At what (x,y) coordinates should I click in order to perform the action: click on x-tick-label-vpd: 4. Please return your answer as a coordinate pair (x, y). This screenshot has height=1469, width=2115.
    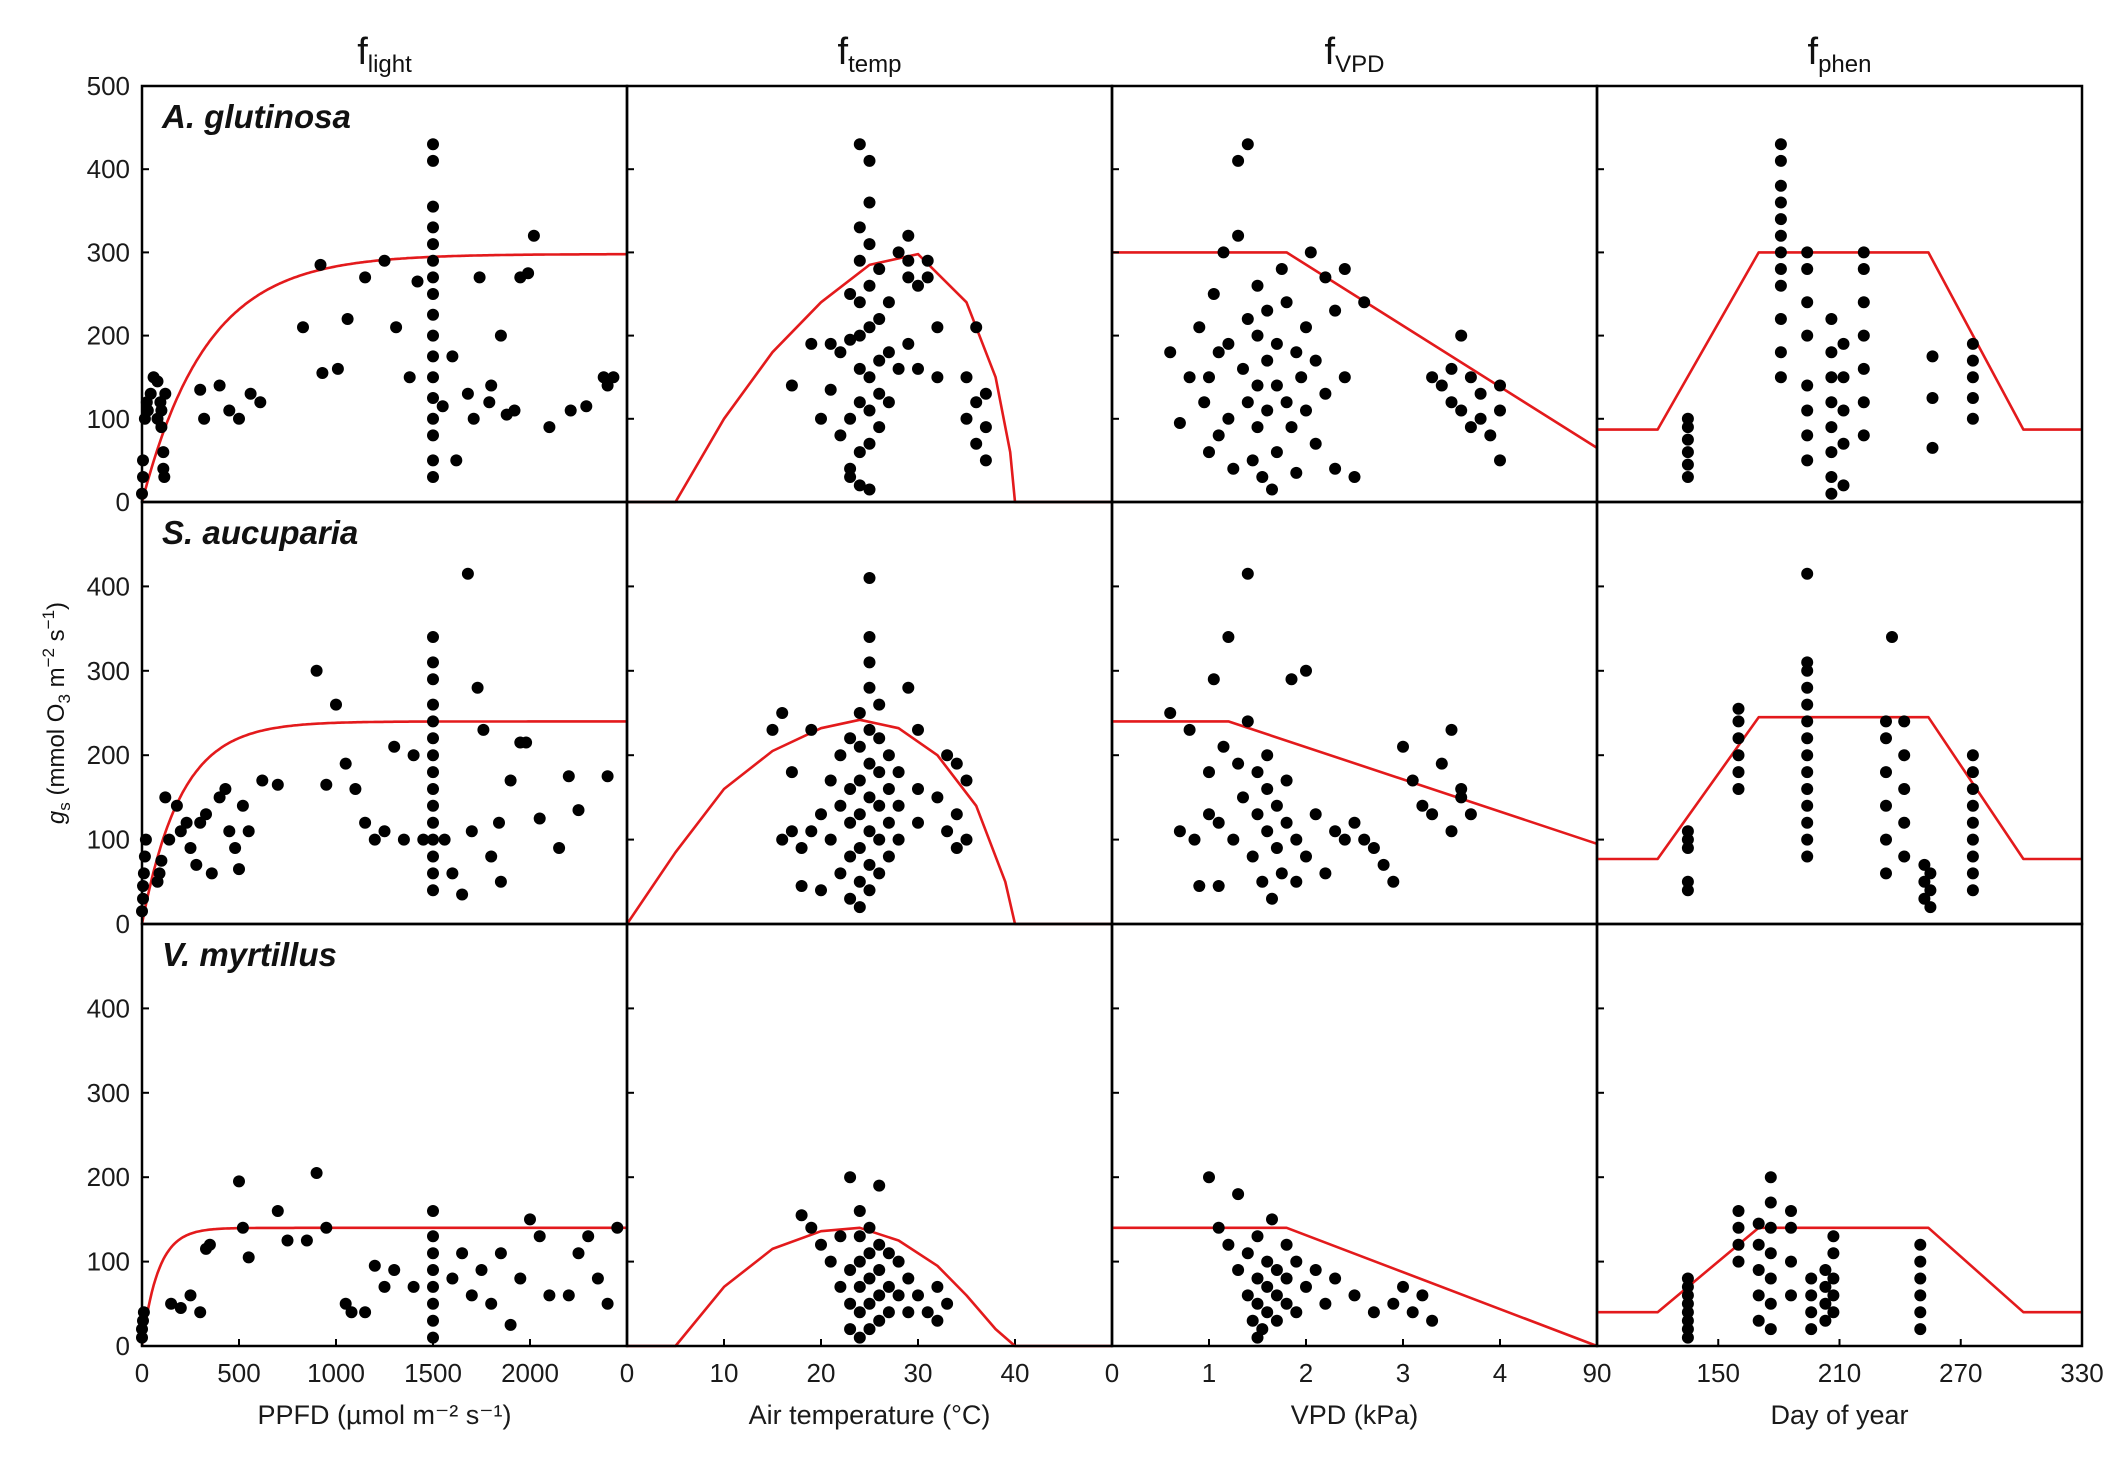
    Looking at the image, I should click on (1500, 1373).